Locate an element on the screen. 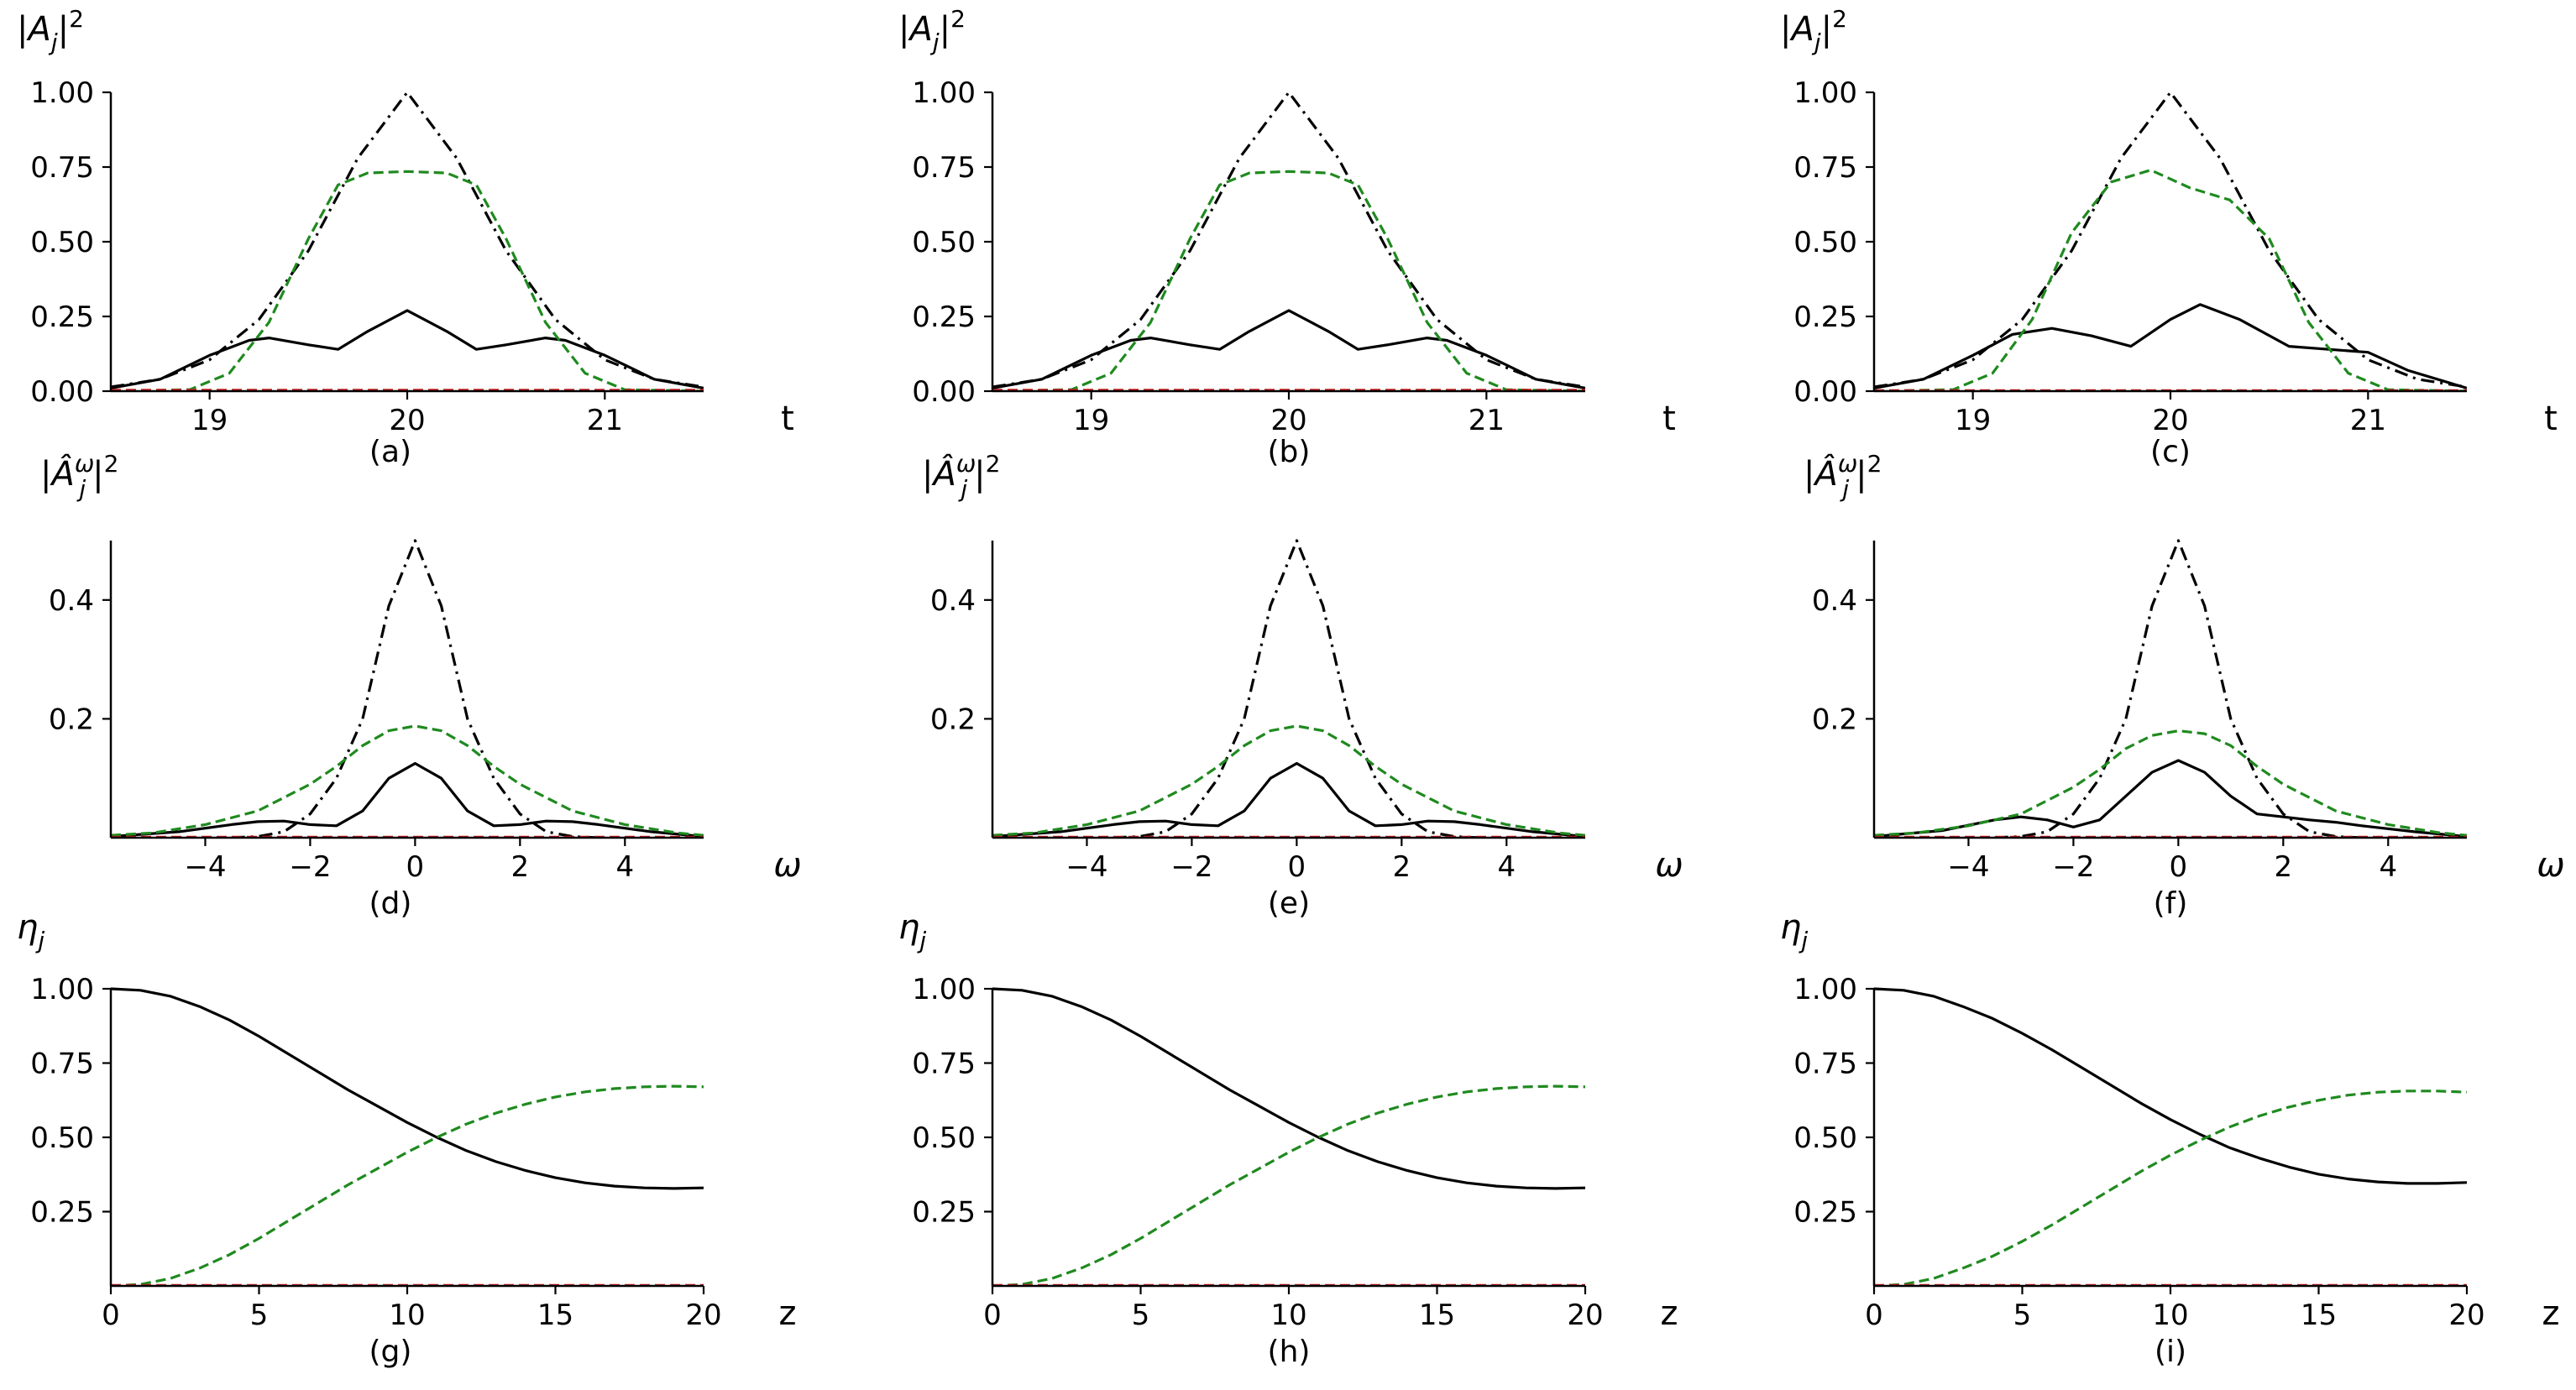 The image size is (2576, 1390). panel-caption: (b) is located at coordinates (1289, 452).